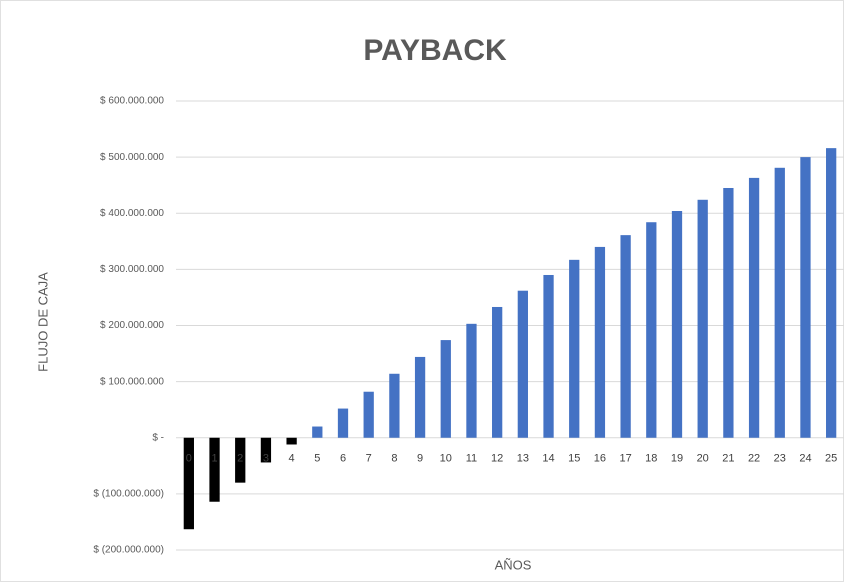 The height and width of the screenshot is (582, 844). I want to click on y-tick-label: $ 300.000.000, so click(132, 269).